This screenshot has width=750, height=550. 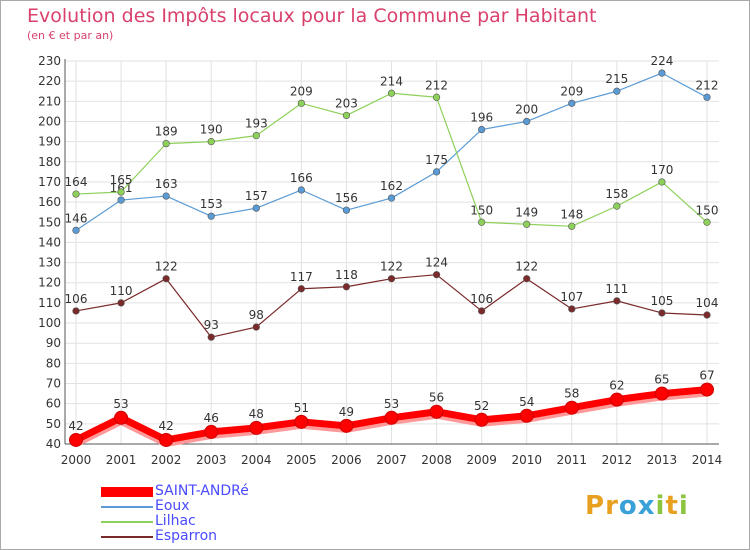 What do you see at coordinates (672, 506) in the screenshot?
I see `logo-letter: t` at bounding box center [672, 506].